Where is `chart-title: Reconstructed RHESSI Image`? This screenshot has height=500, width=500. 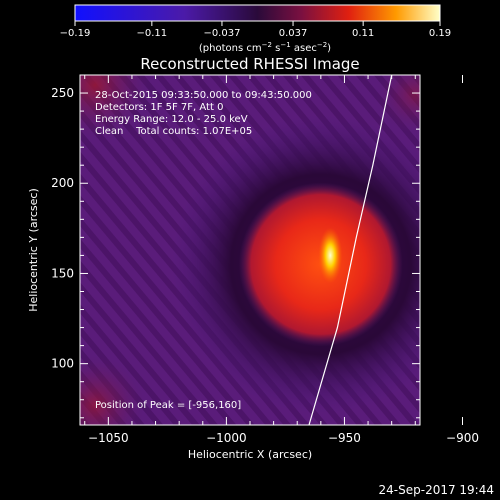 chart-title: Reconstructed RHESSI Image is located at coordinates (249, 64).